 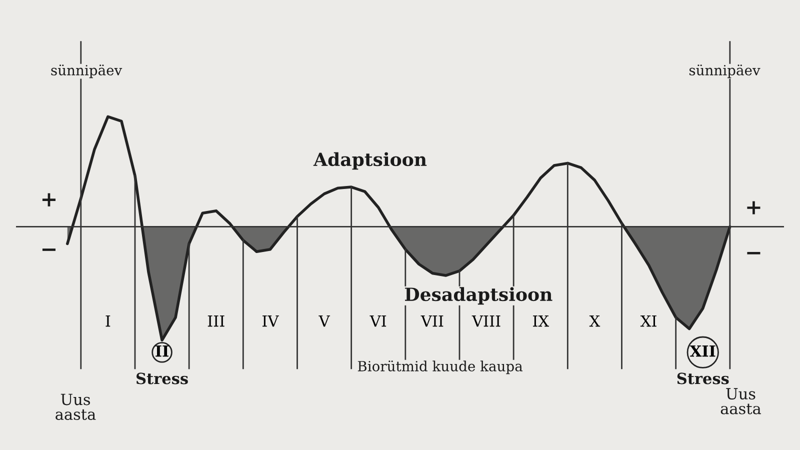 I want to click on x-tick-label: I, so click(x=108, y=321).